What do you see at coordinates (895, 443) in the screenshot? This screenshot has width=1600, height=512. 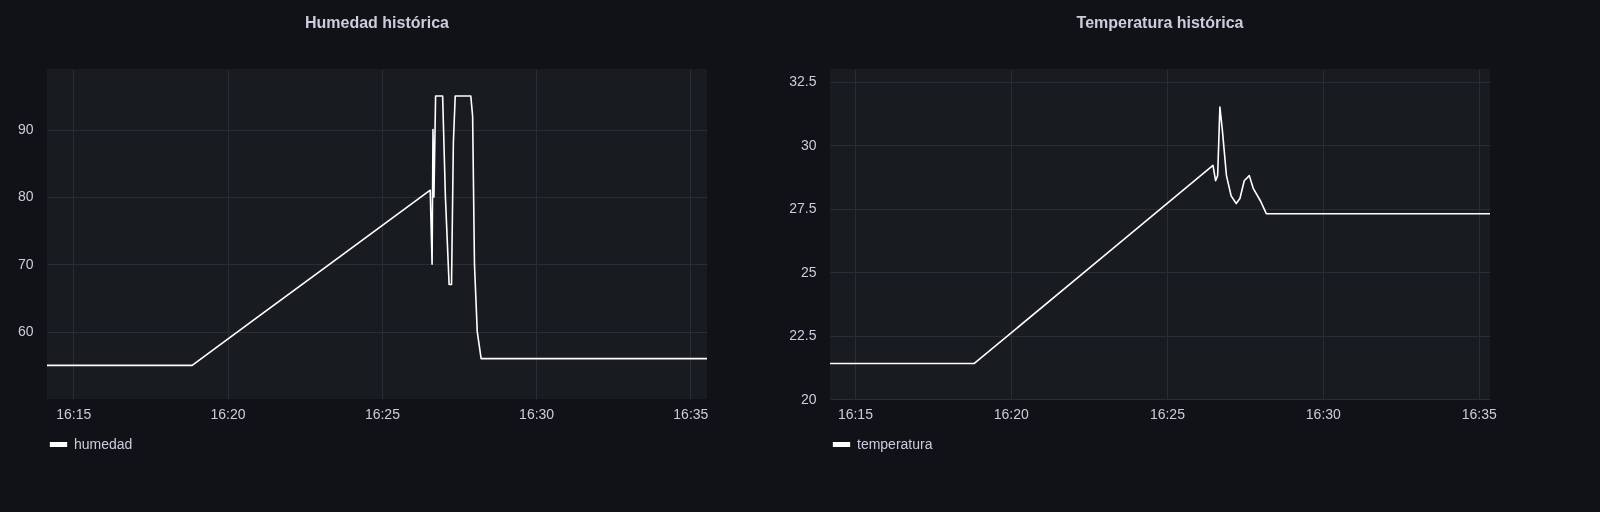 I see `legend-label: temperatura` at bounding box center [895, 443].